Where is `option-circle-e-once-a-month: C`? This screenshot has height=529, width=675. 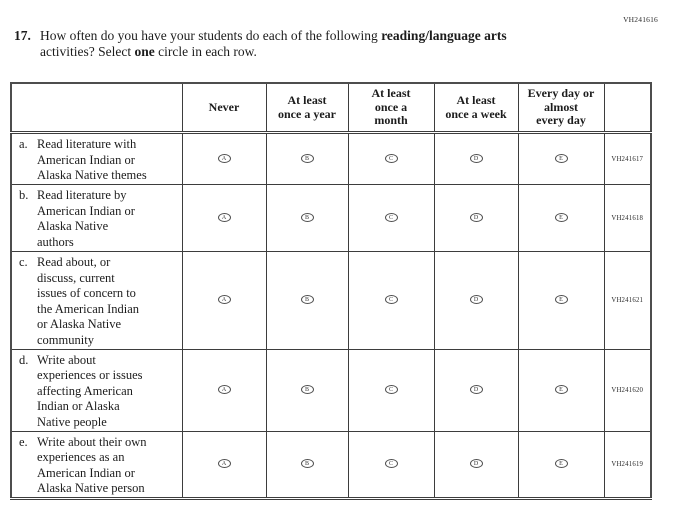 option-circle-e-once-a-month: C is located at coordinates (391, 464).